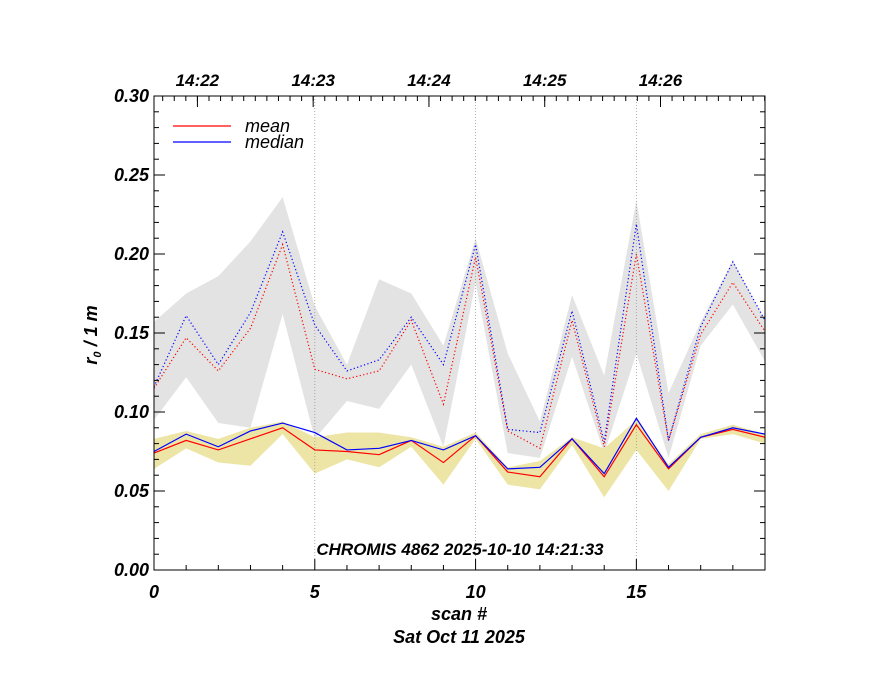  What do you see at coordinates (636, 592) in the screenshot?
I see `x-tick-label: 15` at bounding box center [636, 592].